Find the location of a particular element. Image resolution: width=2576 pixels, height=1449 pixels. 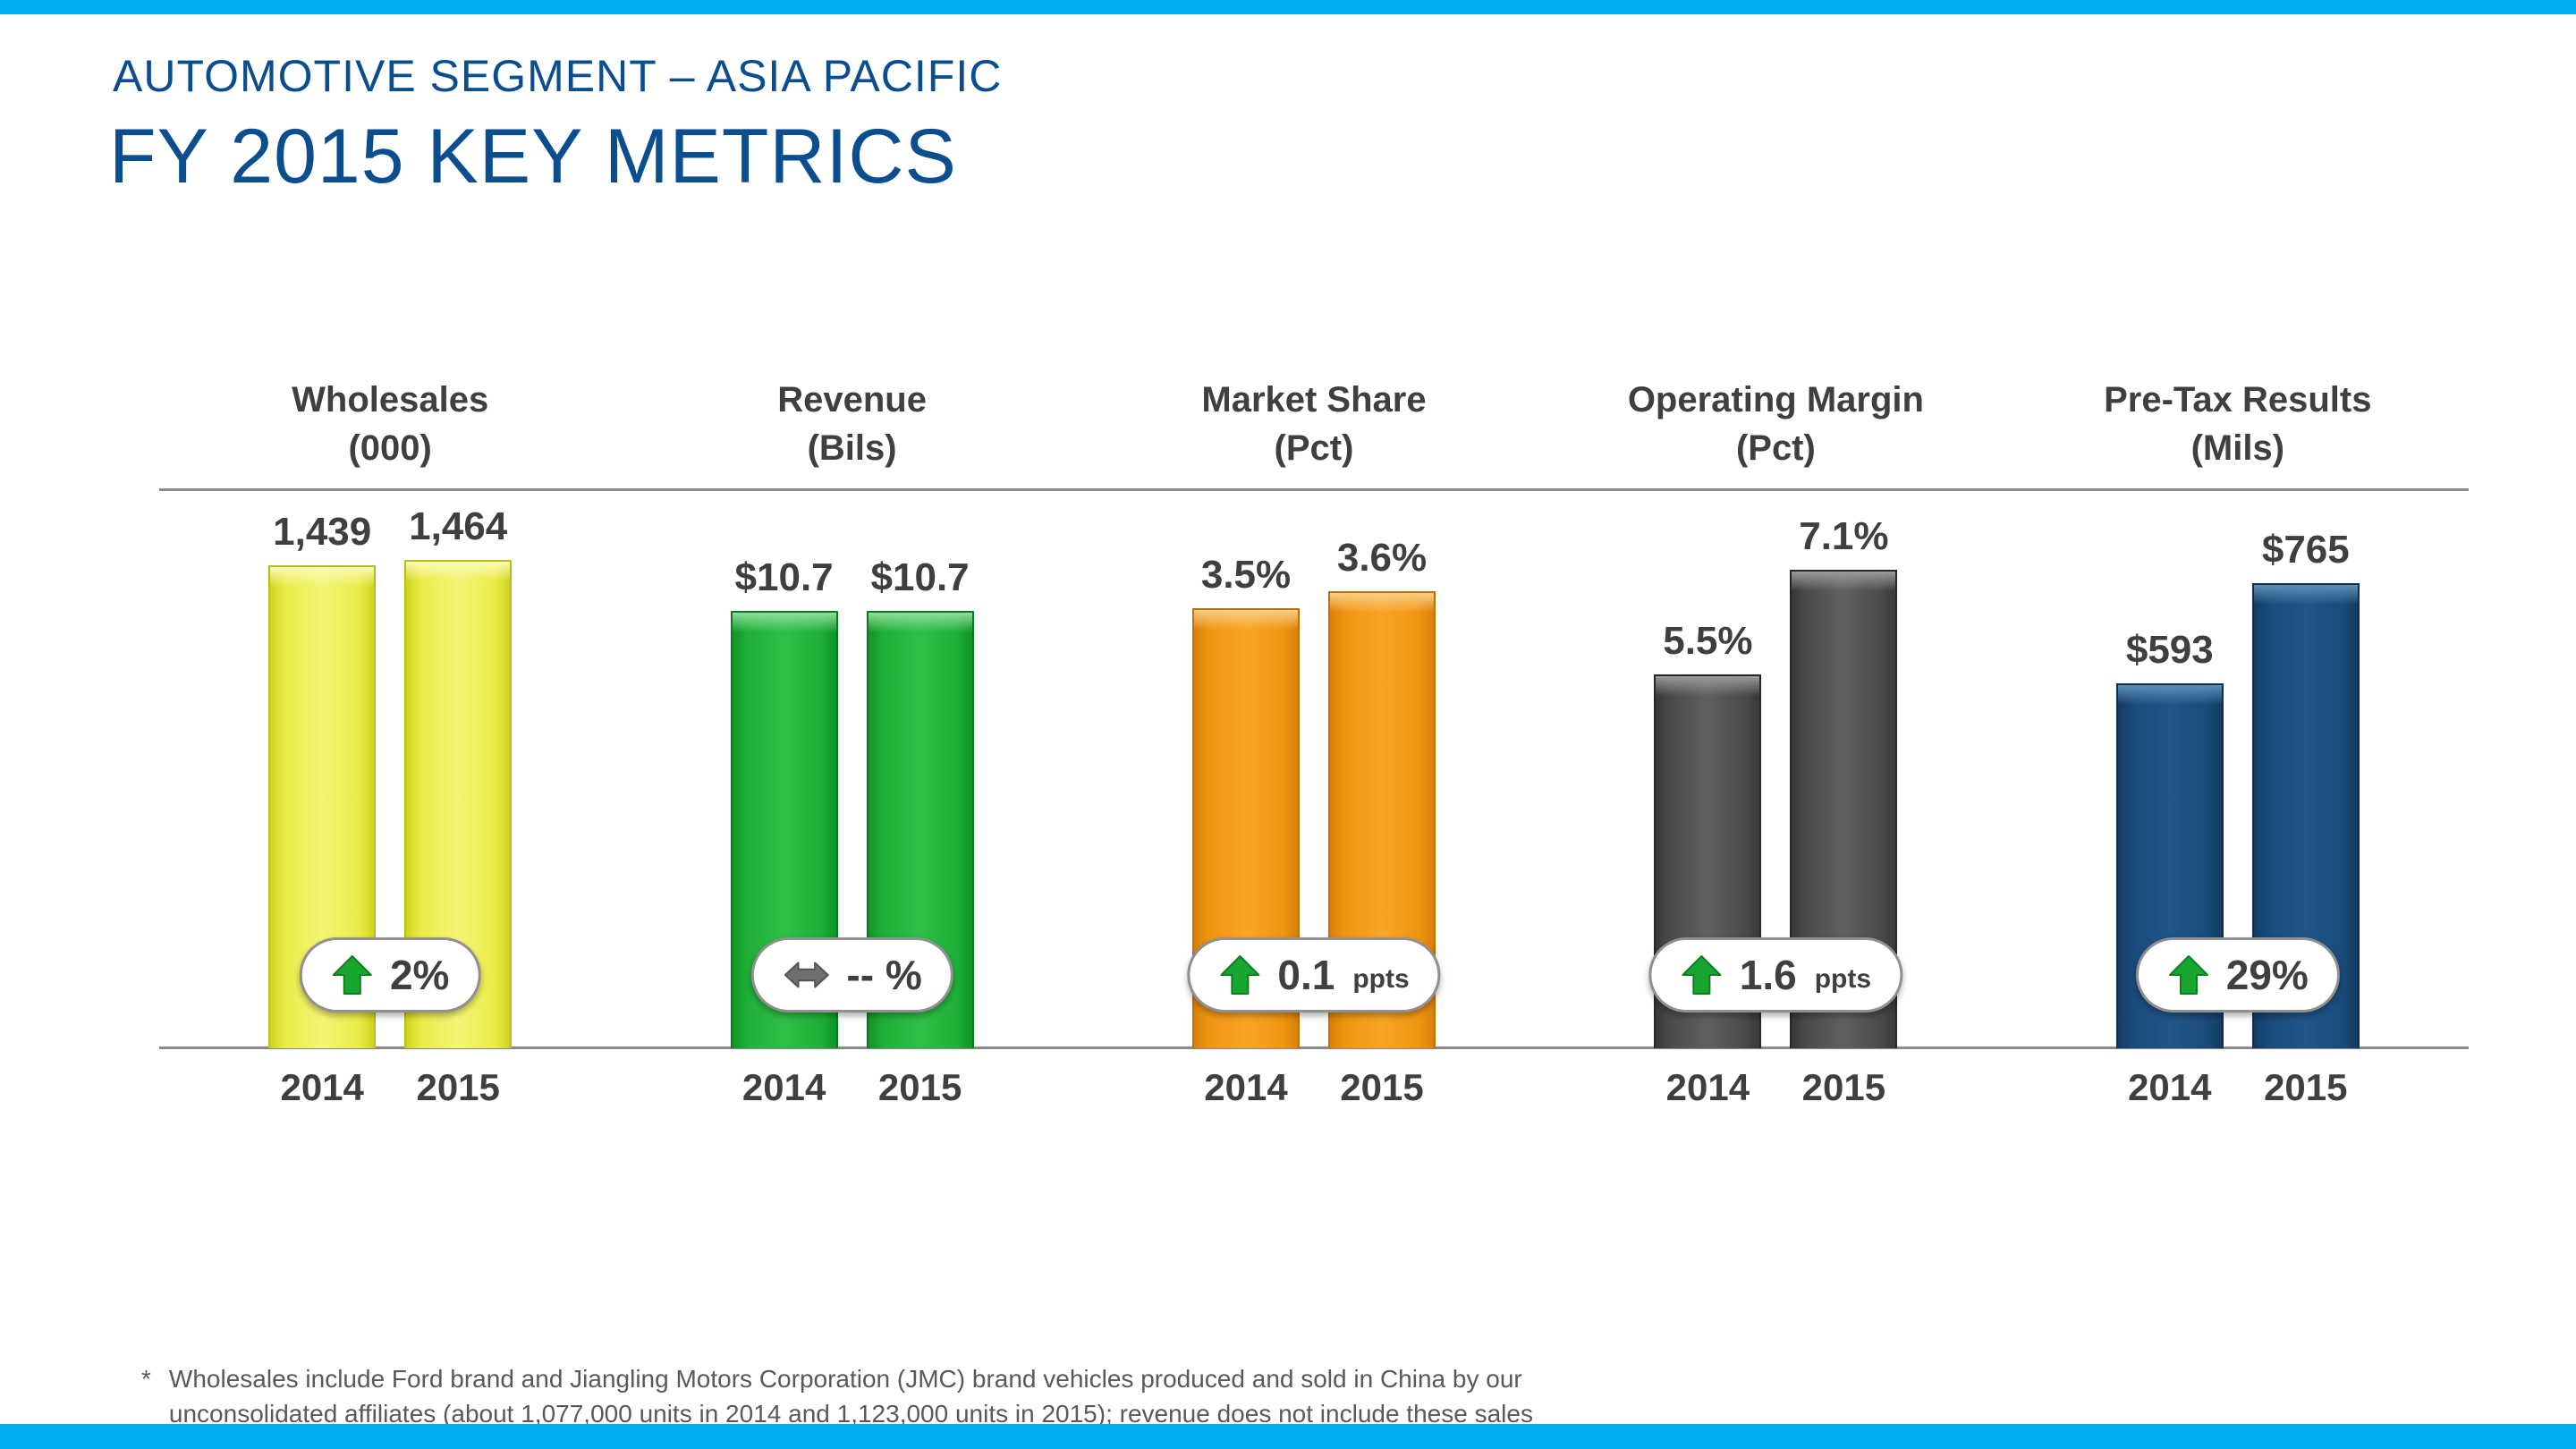

change-value: 0.1 is located at coordinates (1306, 975).